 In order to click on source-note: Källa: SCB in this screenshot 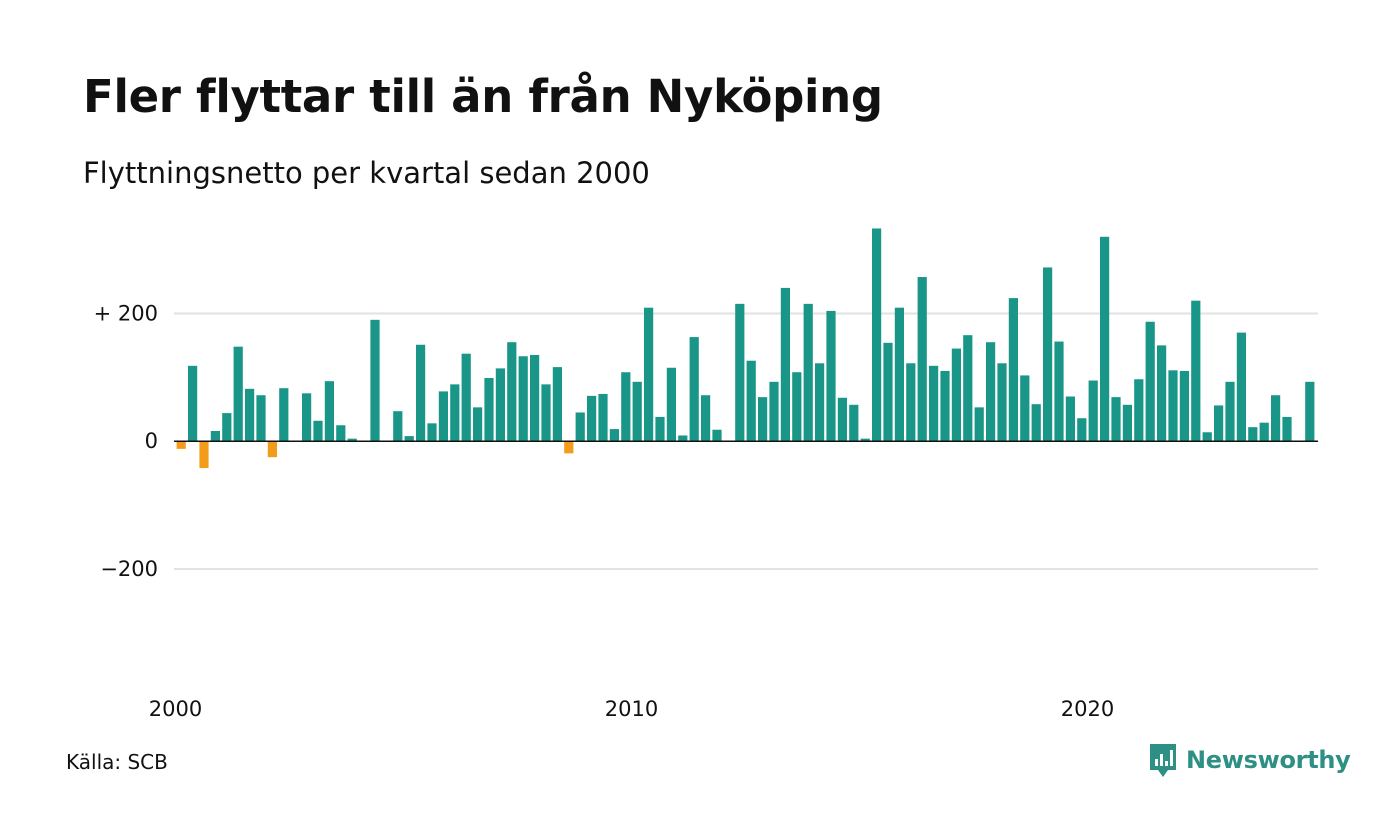, I will do `click(117, 762)`.